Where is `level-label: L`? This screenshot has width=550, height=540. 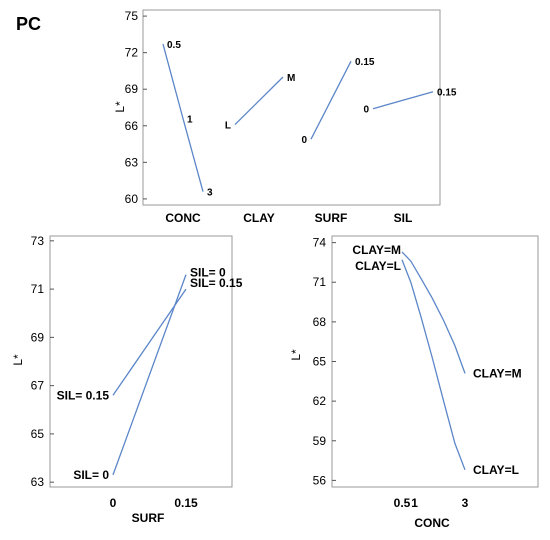 level-label: L is located at coordinates (228, 126).